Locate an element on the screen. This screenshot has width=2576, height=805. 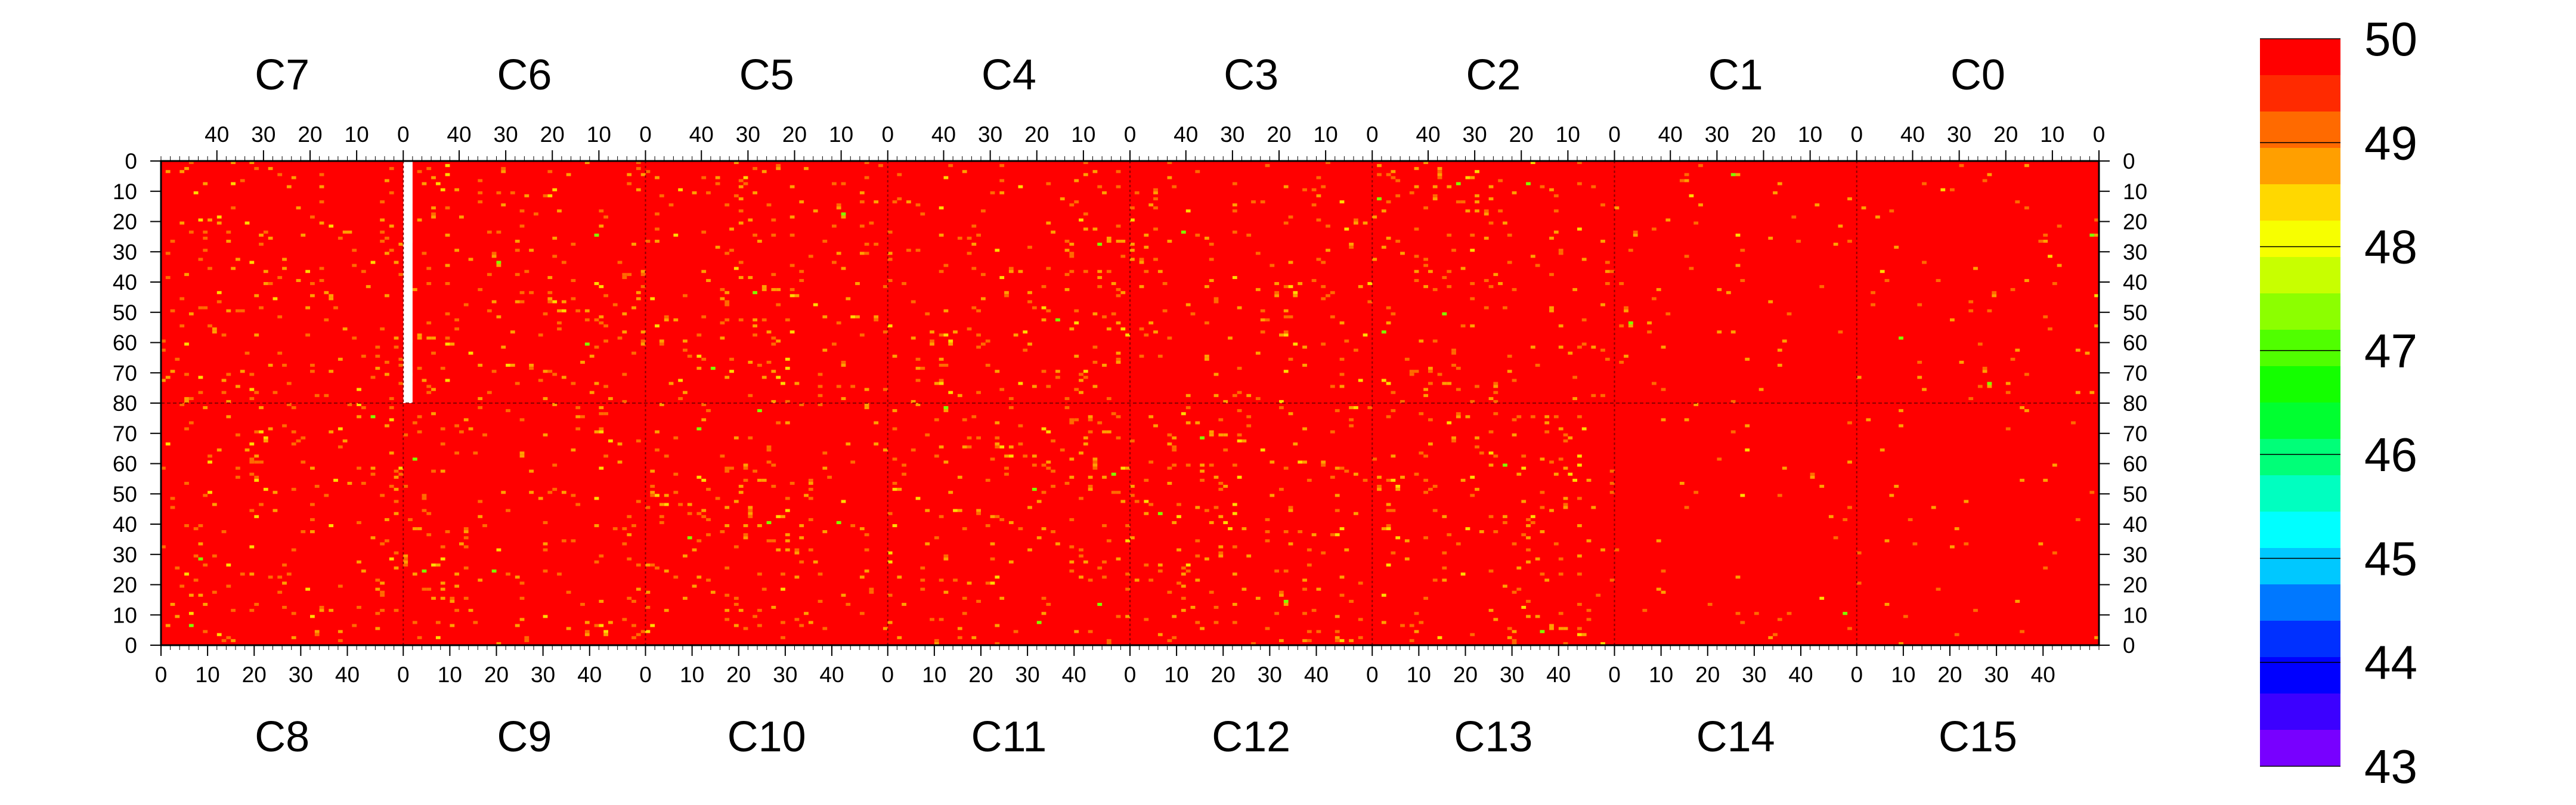
x-tick-label-bottom: 40 is located at coordinates (832, 674).